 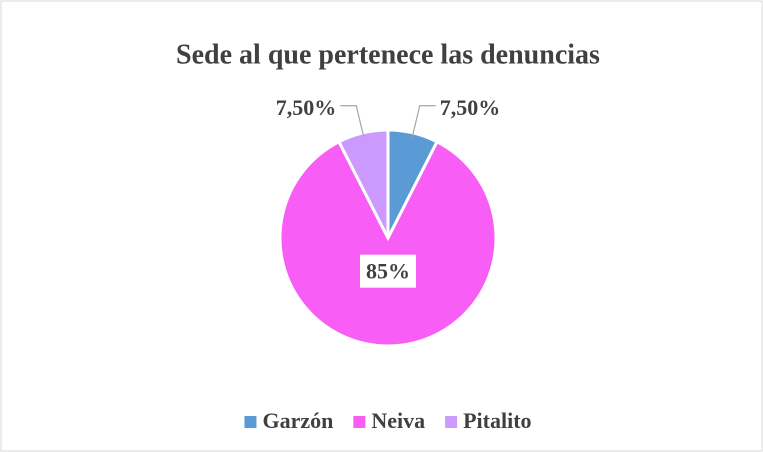 What do you see at coordinates (297, 420) in the screenshot?
I see `legend-label: Garzón` at bounding box center [297, 420].